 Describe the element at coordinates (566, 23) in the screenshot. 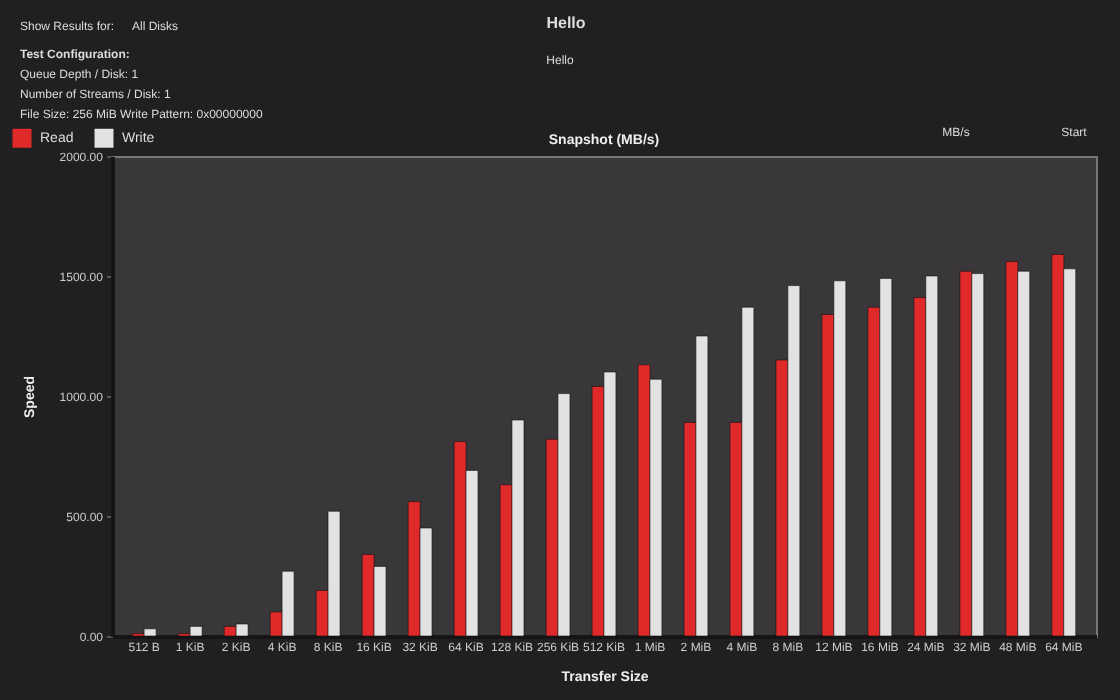

I see `text: Hello` at that location.